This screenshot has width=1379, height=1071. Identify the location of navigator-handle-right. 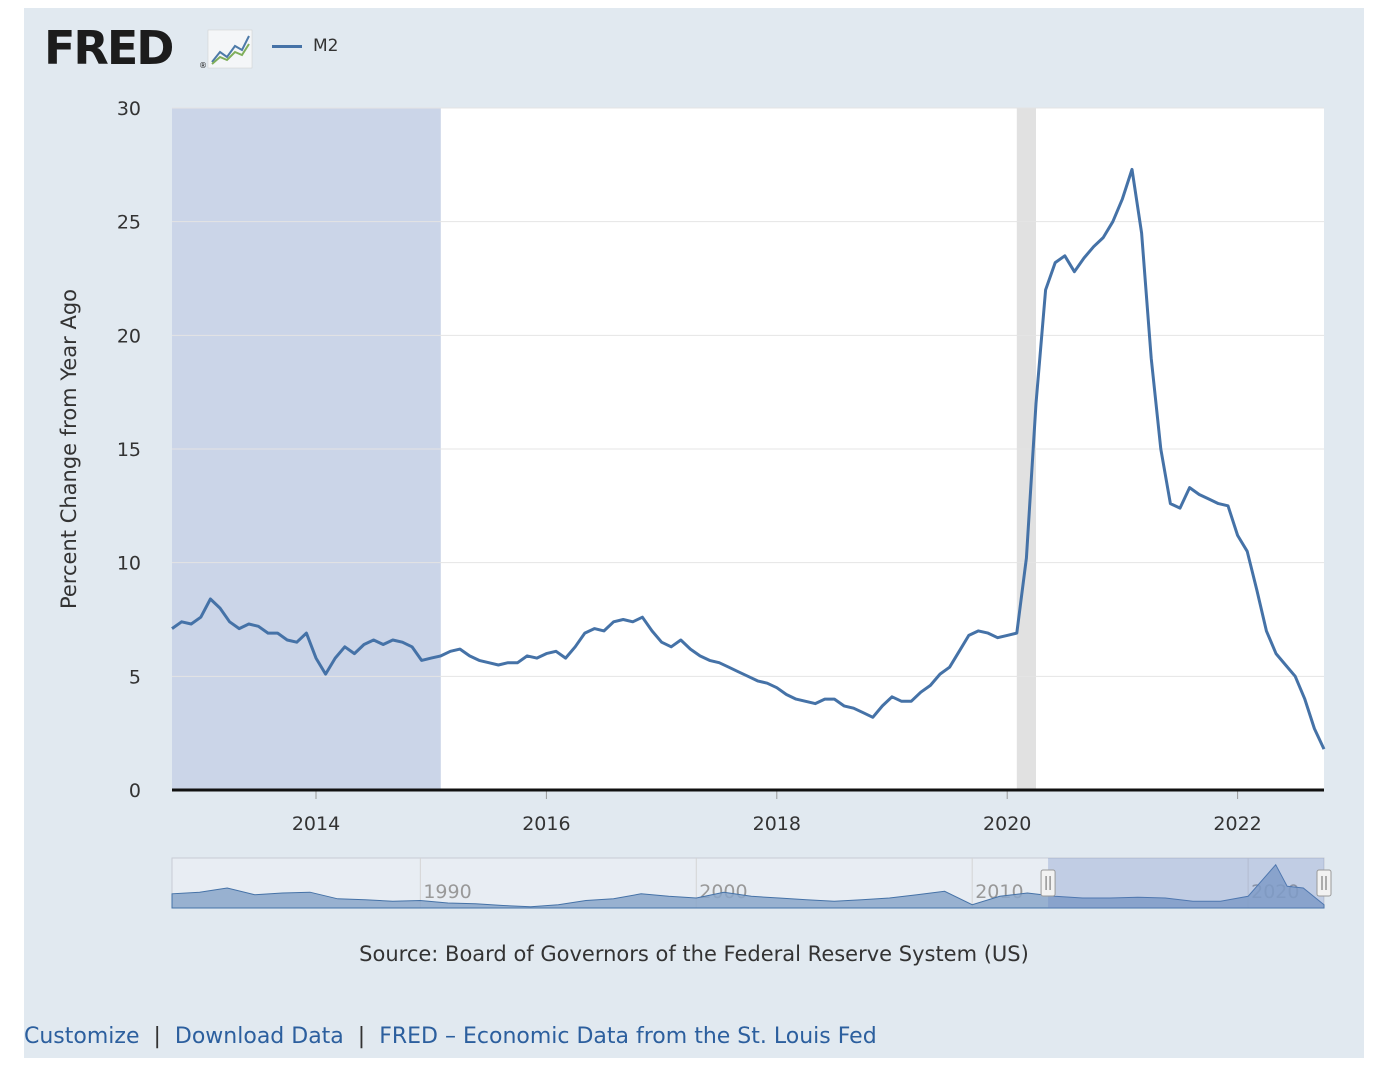
(1324, 883).